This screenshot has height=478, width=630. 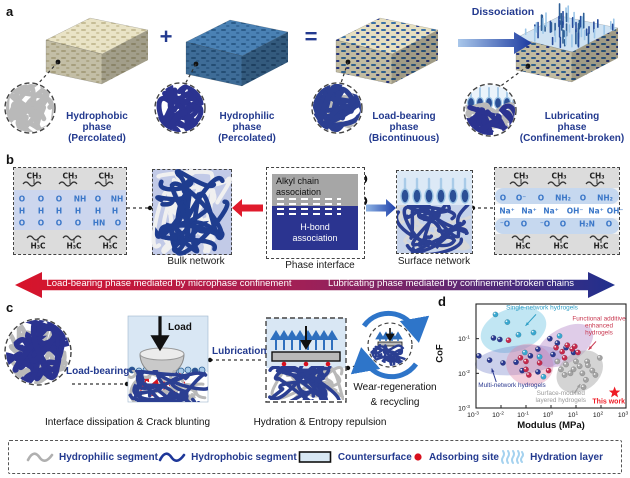 I want to click on series-this-work, so click(x=614, y=392).